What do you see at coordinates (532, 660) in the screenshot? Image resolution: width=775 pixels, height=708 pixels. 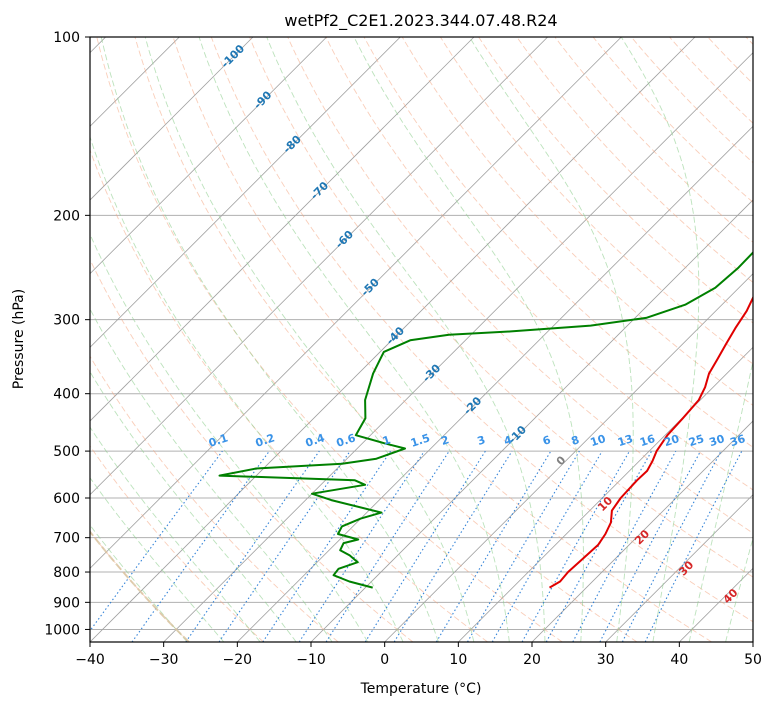 I see `x-tick-label: 20` at bounding box center [532, 660].